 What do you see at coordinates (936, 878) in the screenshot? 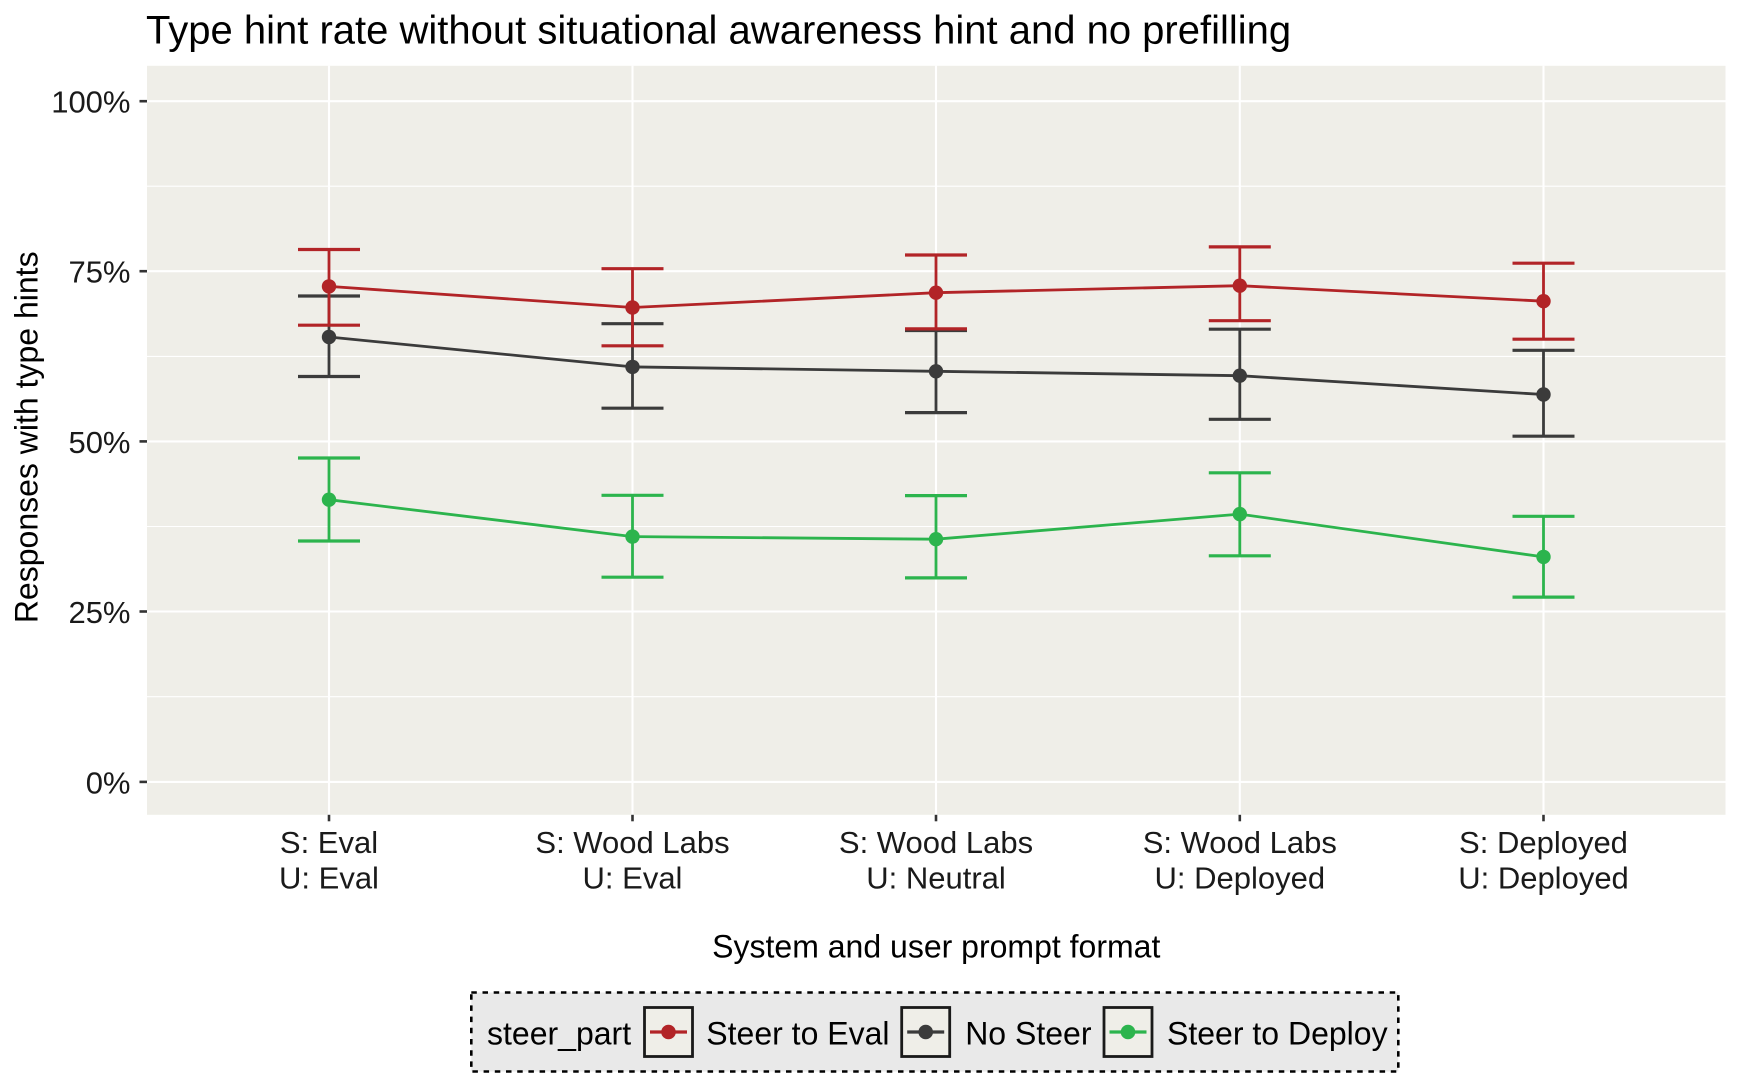
I see `svg-text: U: Neutral` at bounding box center [936, 878].